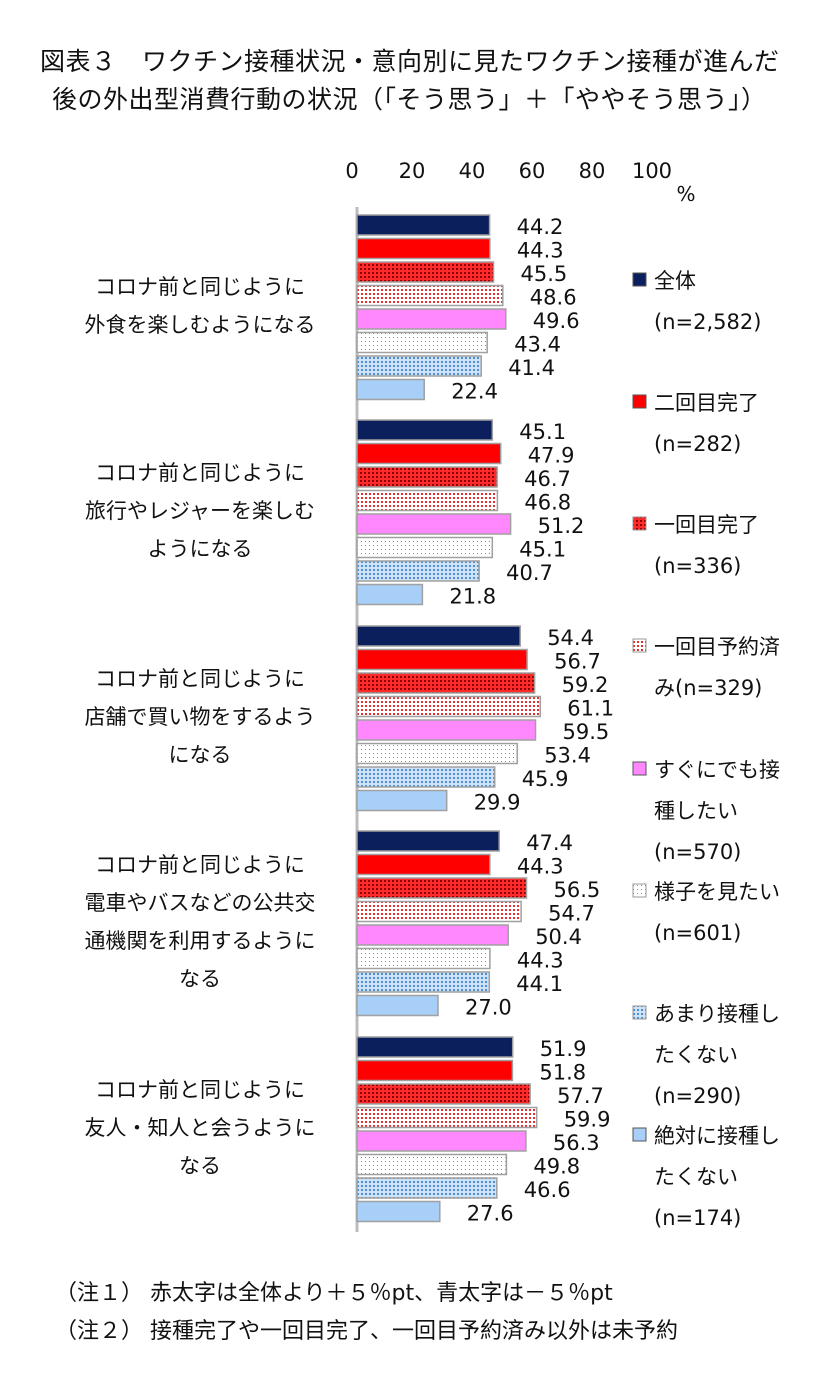  I want to click on category-label-line: 通機関を利用するように, so click(200, 941).